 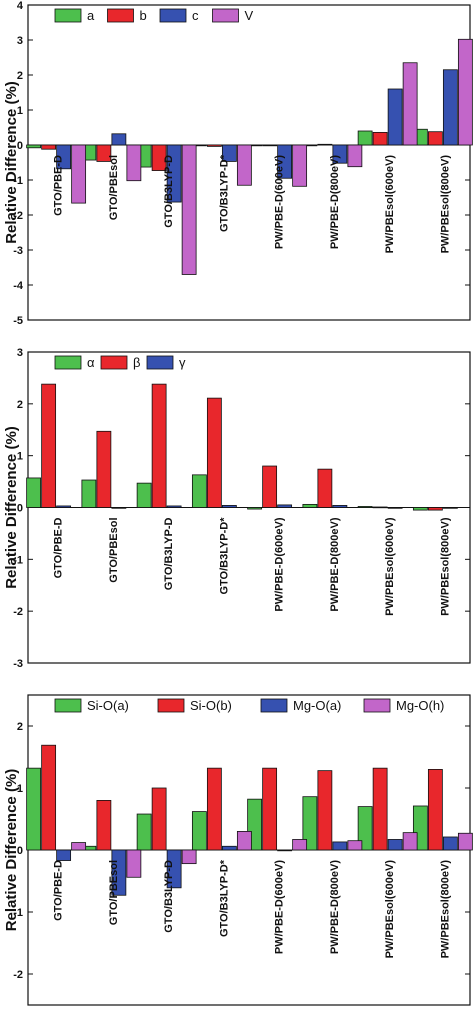 I want to click on bar-α-4, so click(x=199, y=491).